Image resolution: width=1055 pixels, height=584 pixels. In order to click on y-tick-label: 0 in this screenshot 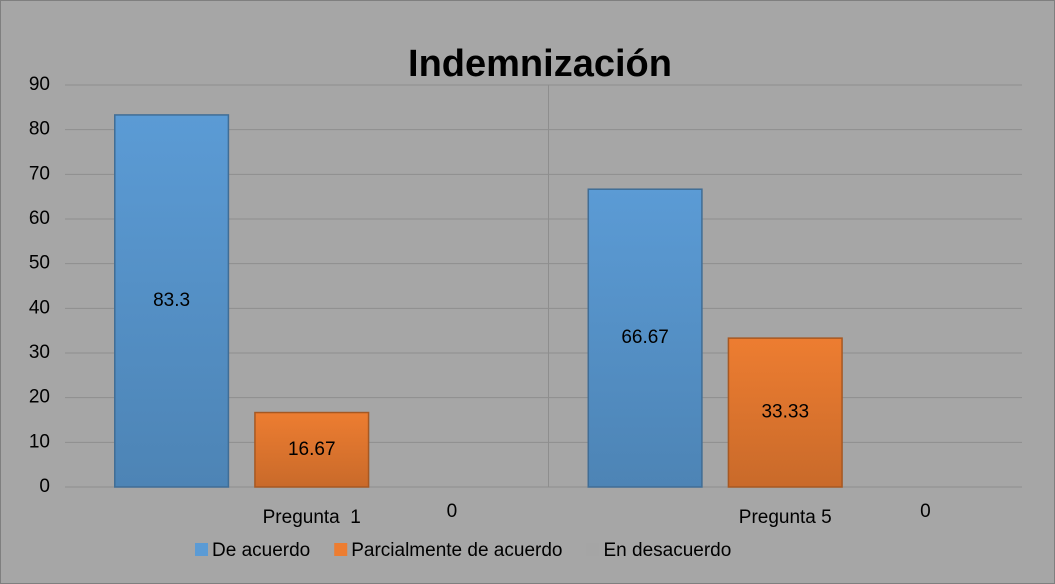, I will do `click(44, 486)`.